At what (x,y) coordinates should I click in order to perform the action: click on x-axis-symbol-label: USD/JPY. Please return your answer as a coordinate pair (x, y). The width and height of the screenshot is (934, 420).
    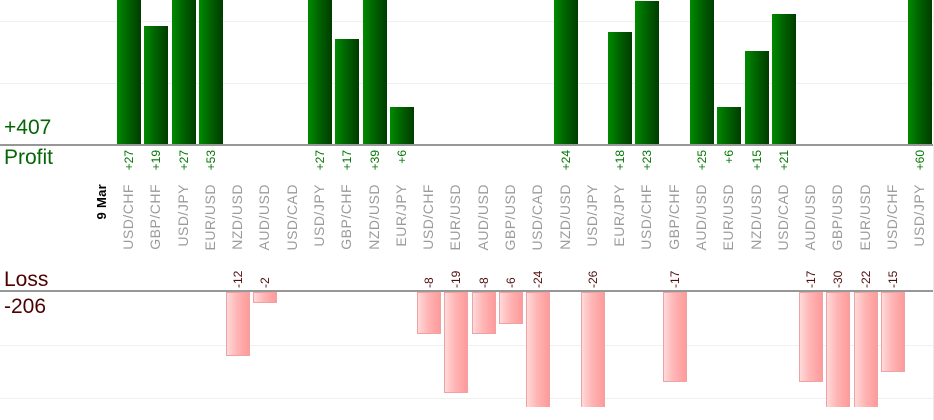
    Looking at the image, I should click on (919, 215).